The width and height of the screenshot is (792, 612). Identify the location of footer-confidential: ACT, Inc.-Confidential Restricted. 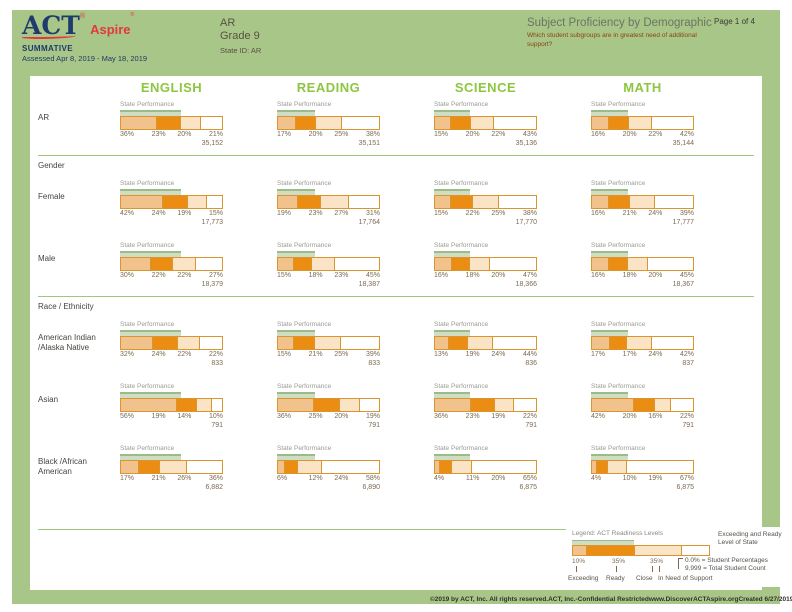
(598, 599).